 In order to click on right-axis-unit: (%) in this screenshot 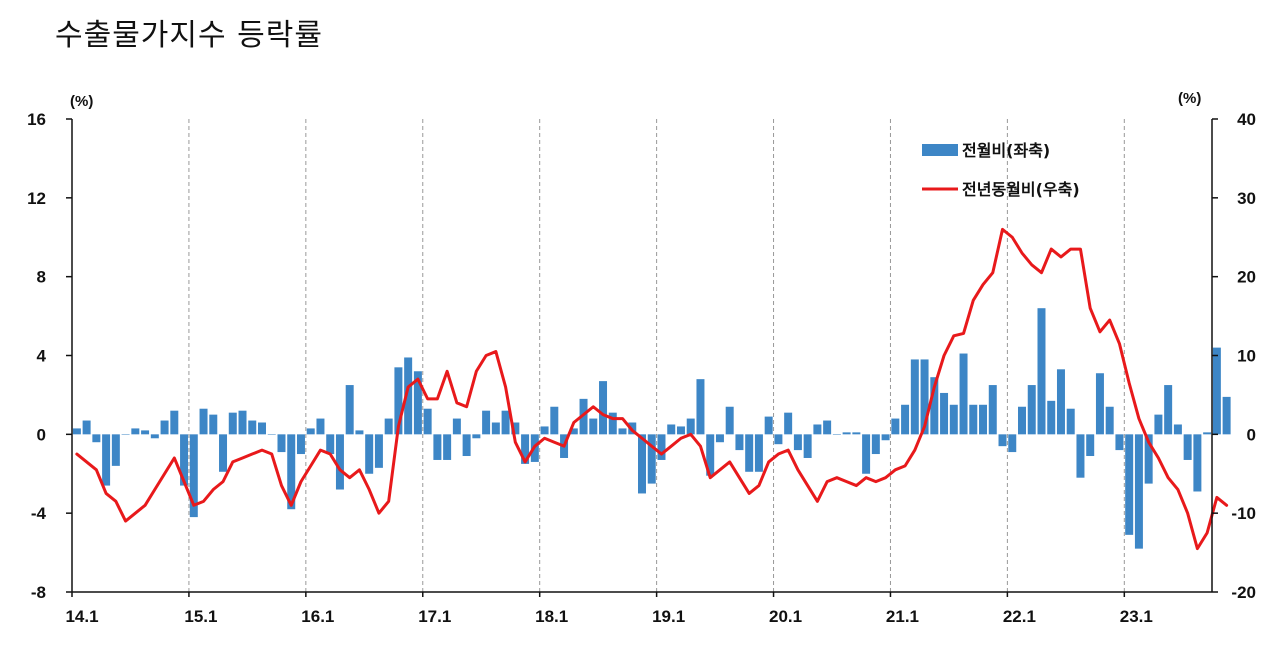, I will do `click(1189, 98)`.